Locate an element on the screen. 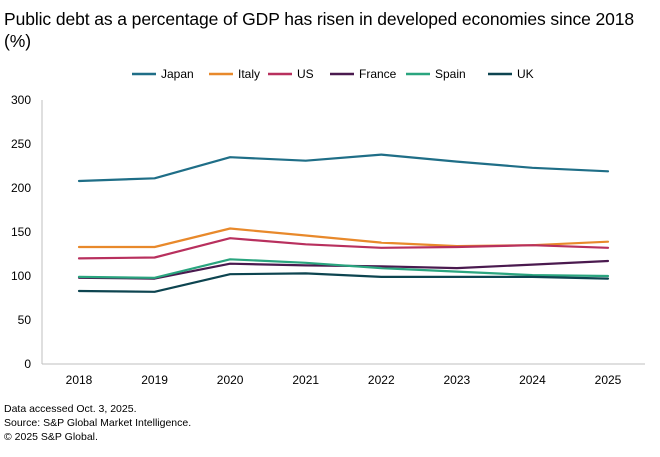 The image size is (660, 457). x-tick-label: 2020 is located at coordinates (230, 380).